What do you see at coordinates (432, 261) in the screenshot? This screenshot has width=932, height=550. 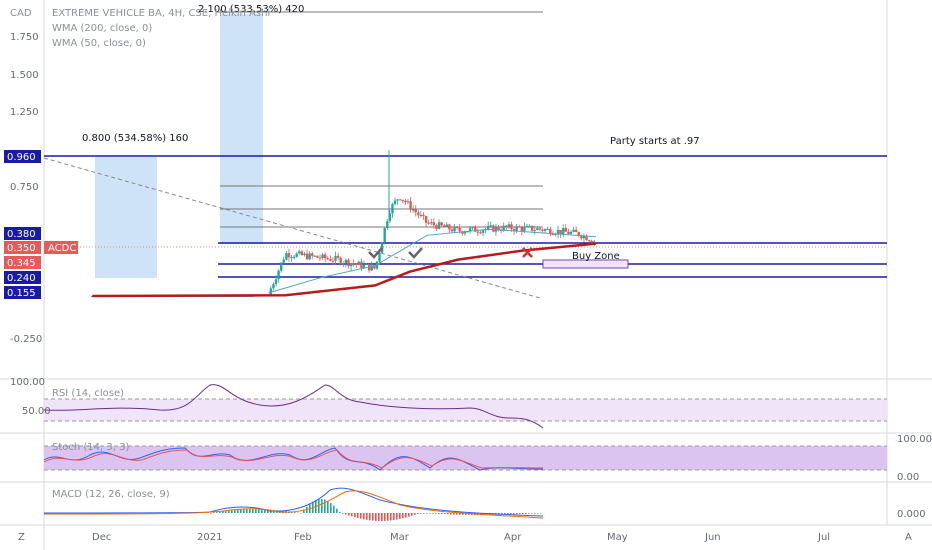 I see `wma50-line` at bounding box center [432, 261].